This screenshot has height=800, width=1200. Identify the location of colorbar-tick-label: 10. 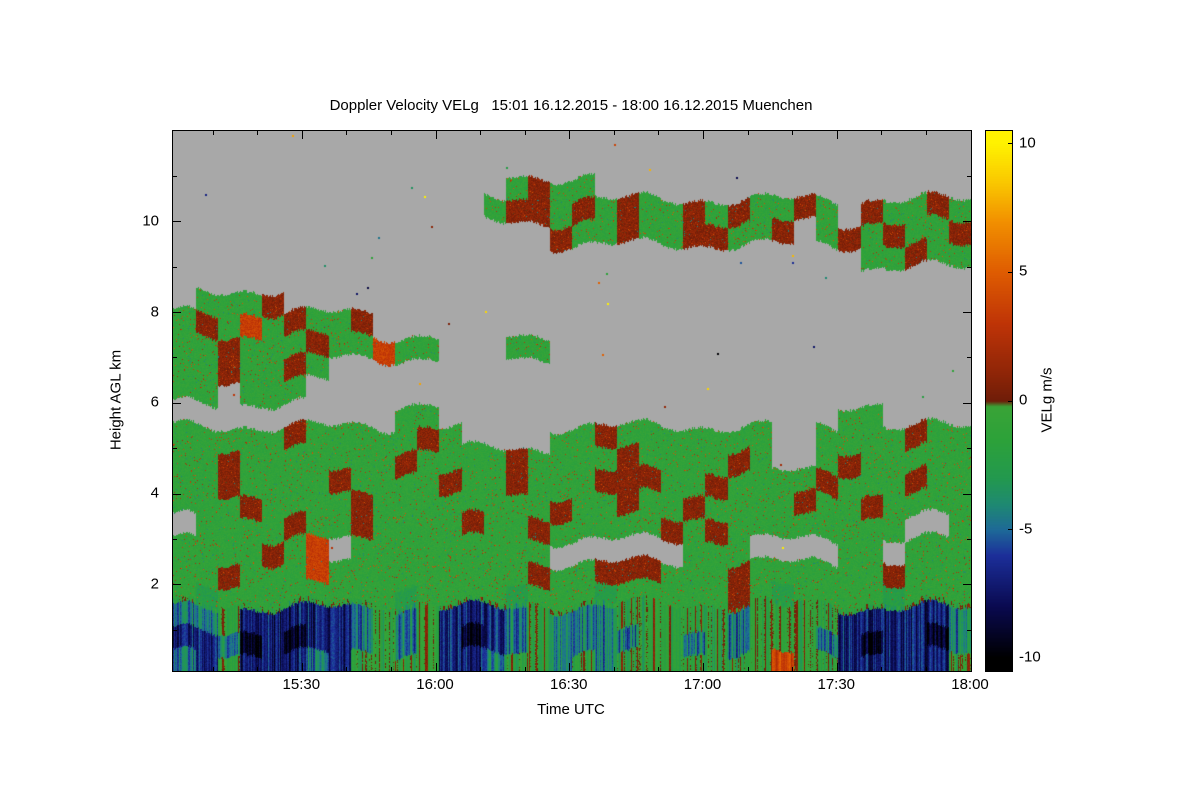
(1027, 143).